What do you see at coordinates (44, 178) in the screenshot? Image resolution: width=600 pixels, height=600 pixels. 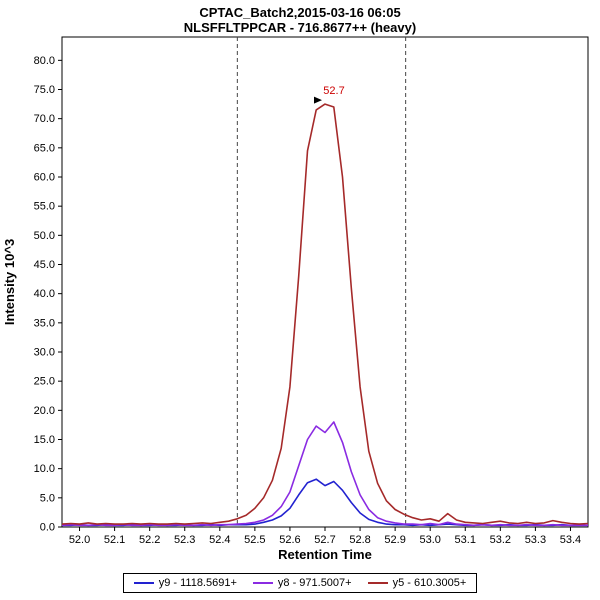 I see `y-tick-label: 60.0` at bounding box center [44, 178].